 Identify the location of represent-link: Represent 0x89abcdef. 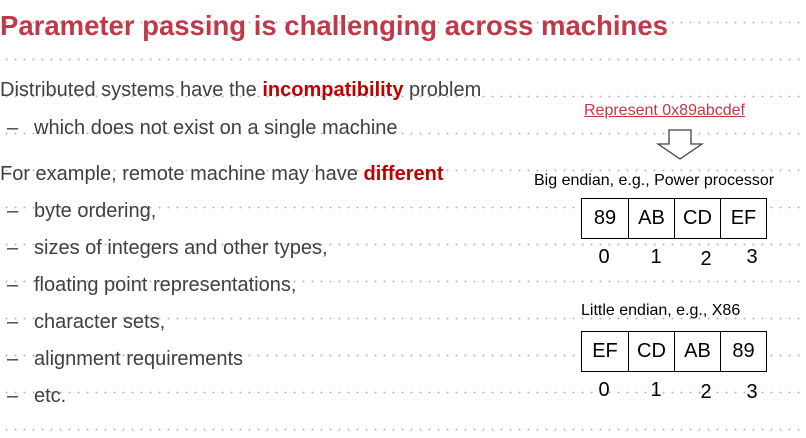
(664, 110).